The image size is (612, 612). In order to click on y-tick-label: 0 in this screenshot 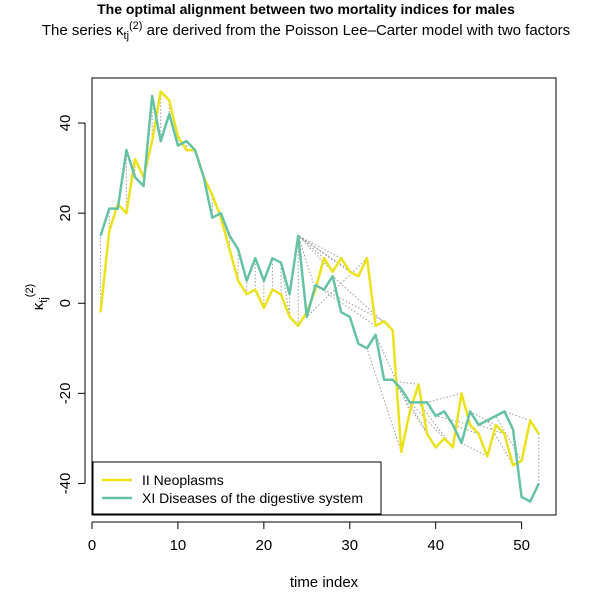, I will do `click(65, 303)`.